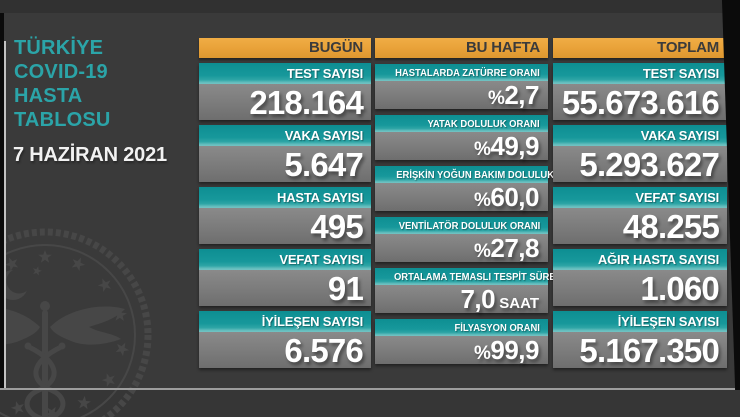  I want to click on stat-row: ERİŞKİN YOĞUN BAKIM DOLULUK ORANI %60,0, so click(481, 189).